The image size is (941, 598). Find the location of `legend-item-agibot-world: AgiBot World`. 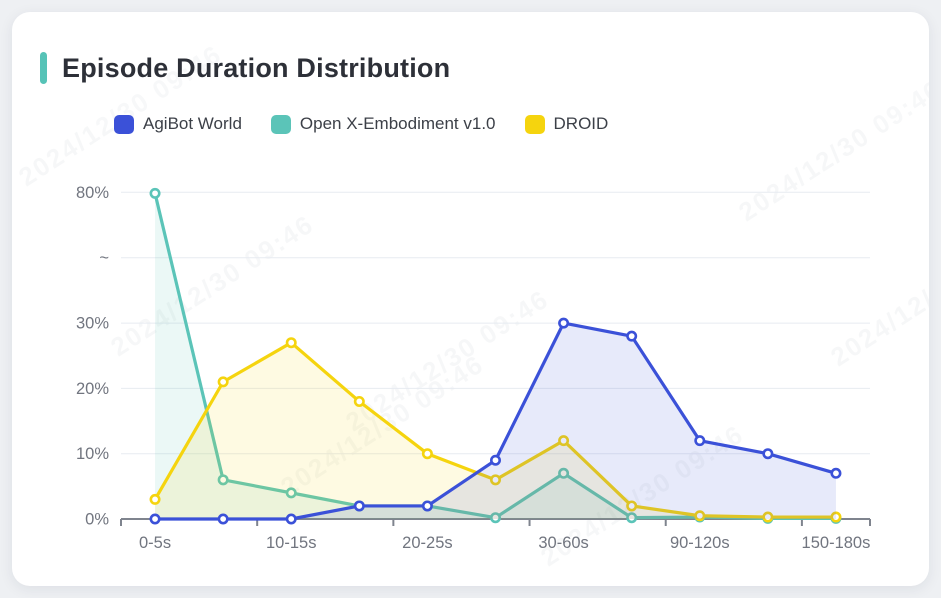

legend-item-agibot-world: AgiBot World is located at coordinates (178, 124).